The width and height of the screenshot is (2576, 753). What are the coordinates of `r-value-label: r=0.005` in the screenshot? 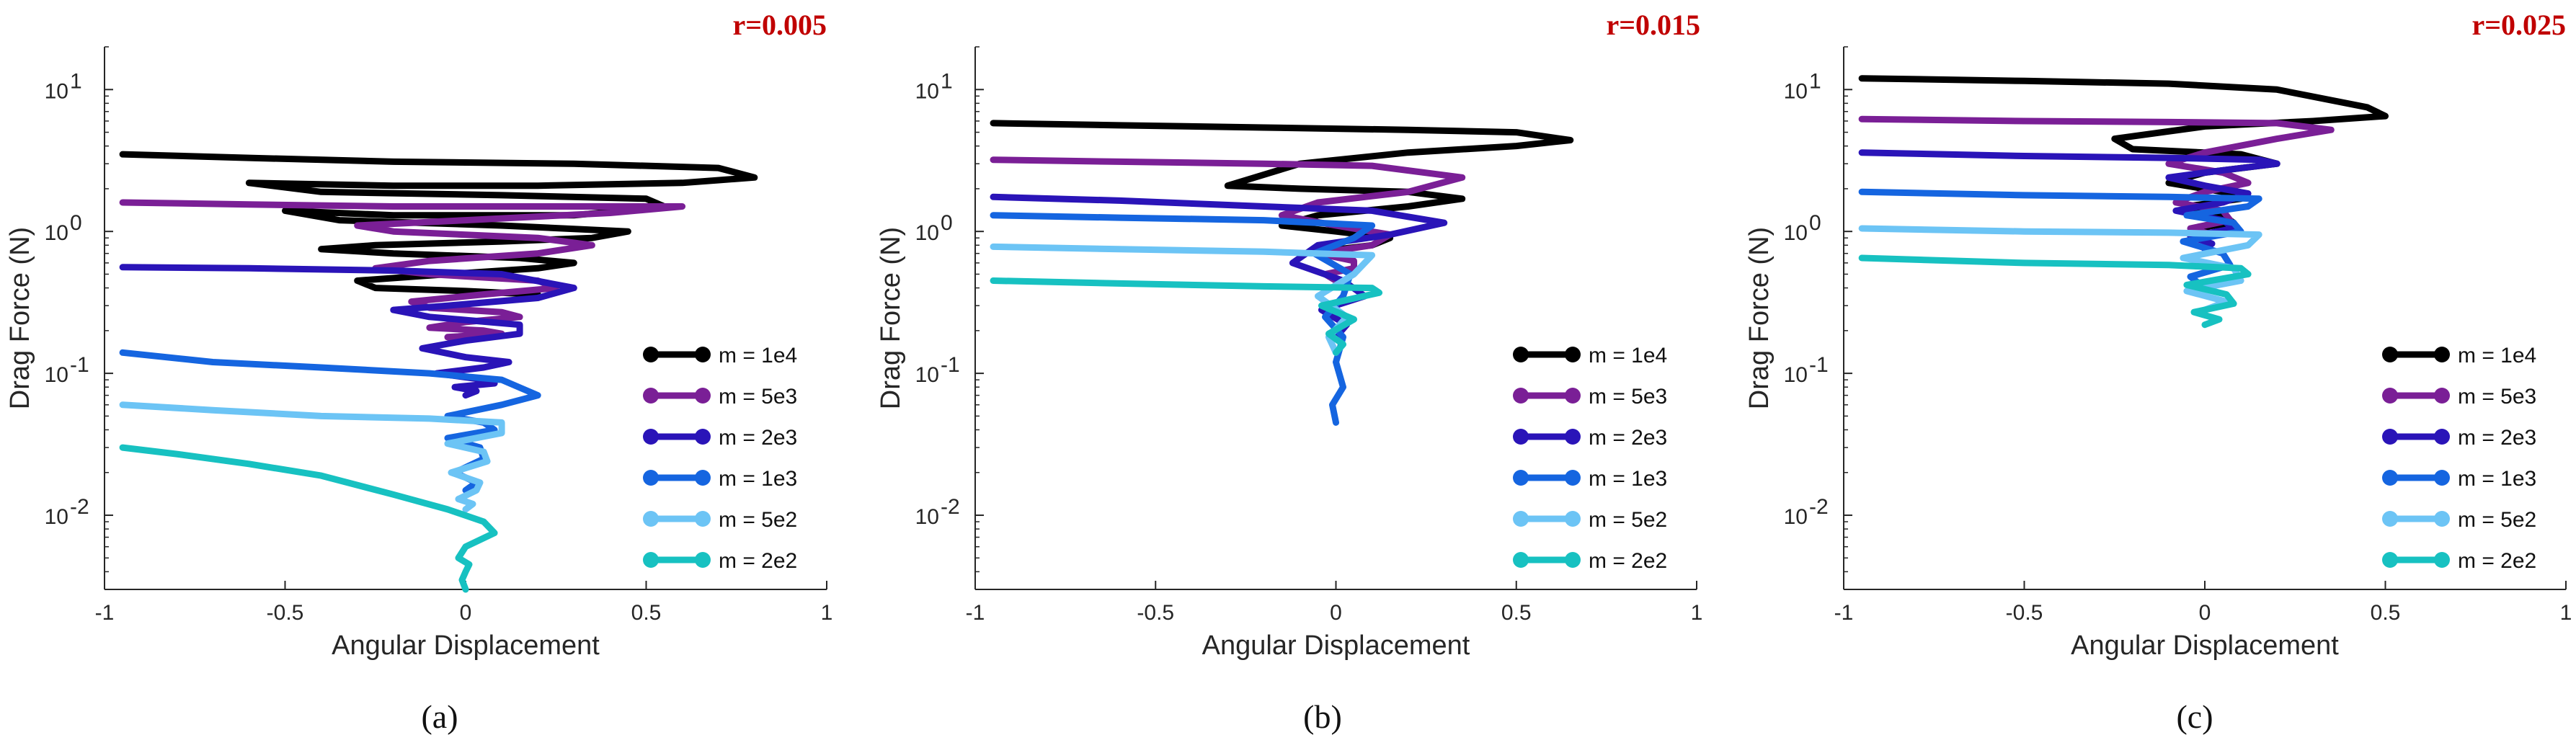 It's located at (779, 25).